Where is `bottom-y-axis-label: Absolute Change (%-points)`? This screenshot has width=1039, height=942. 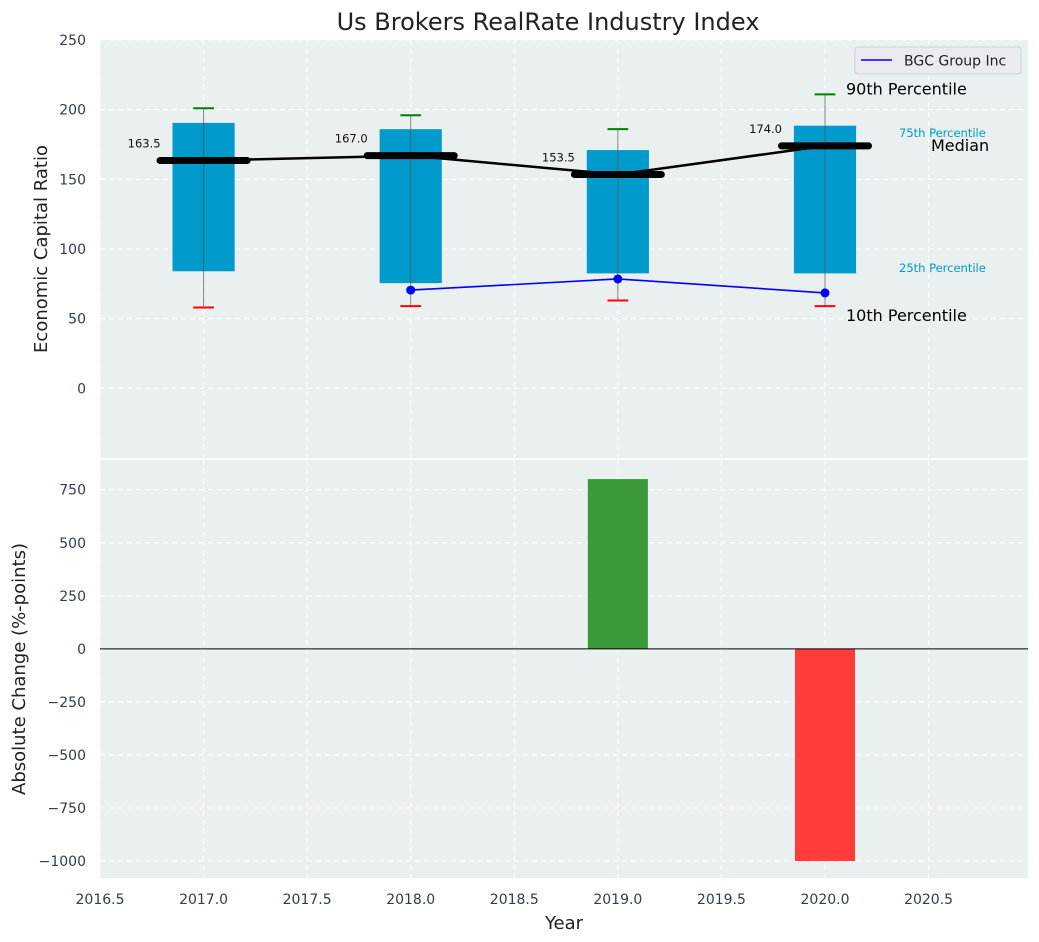
bottom-y-axis-label: Absolute Change (%-points) is located at coordinates (19, 669).